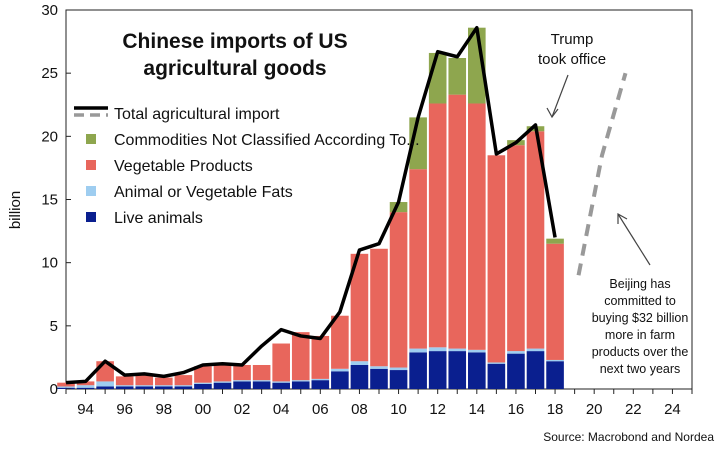 The image size is (720, 453). What do you see at coordinates (242, 409) in the screenshot?
I see `x-tick-label-02: 02` at bounding box center [242, 409].